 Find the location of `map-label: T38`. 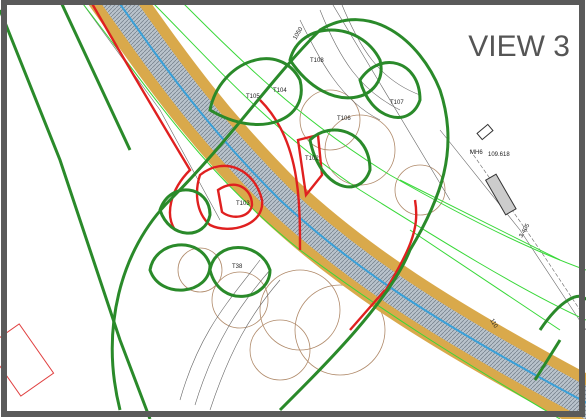

map-label: T38 is located at coordinates (237, 267).